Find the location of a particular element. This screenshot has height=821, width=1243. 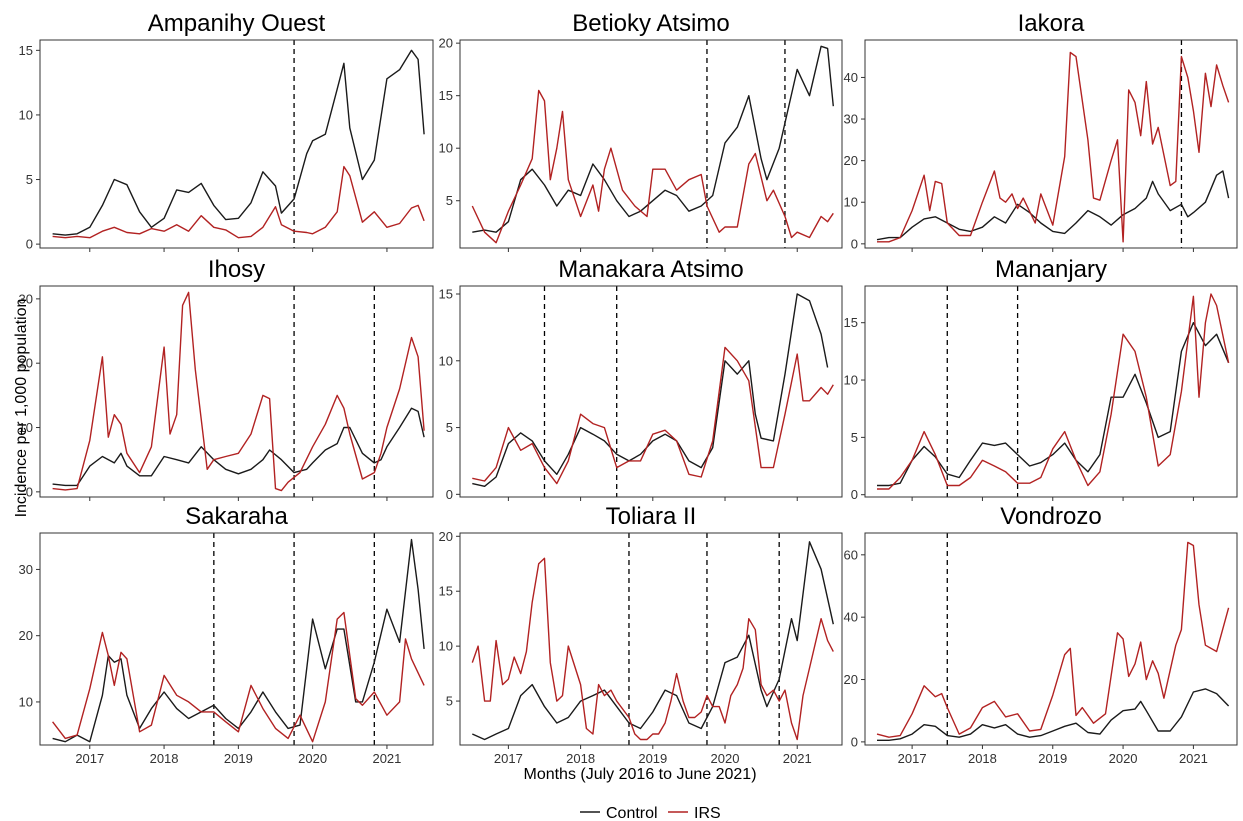

panel-iakora: Iakora 0 10 20 30 40 is located at coordinates (1041, 131).